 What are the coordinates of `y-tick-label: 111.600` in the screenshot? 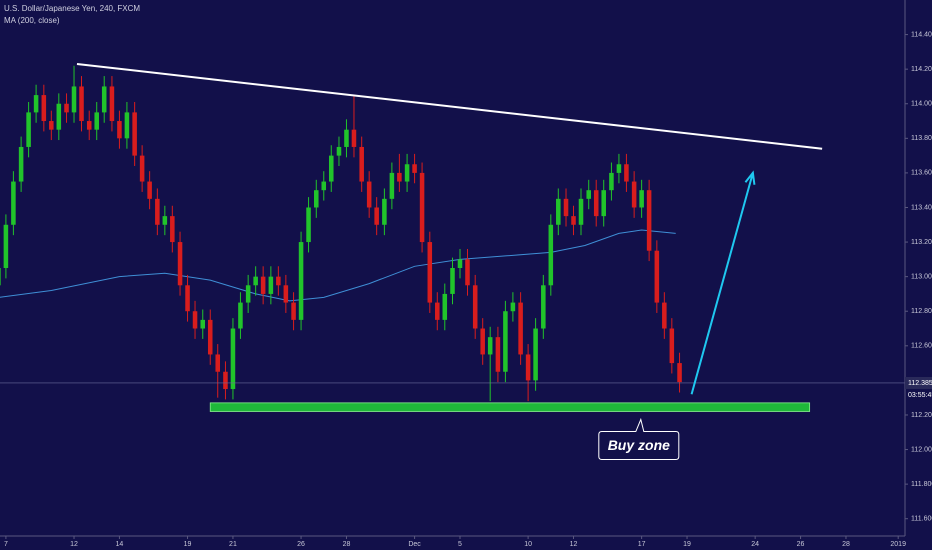 It's located at (921, 519).